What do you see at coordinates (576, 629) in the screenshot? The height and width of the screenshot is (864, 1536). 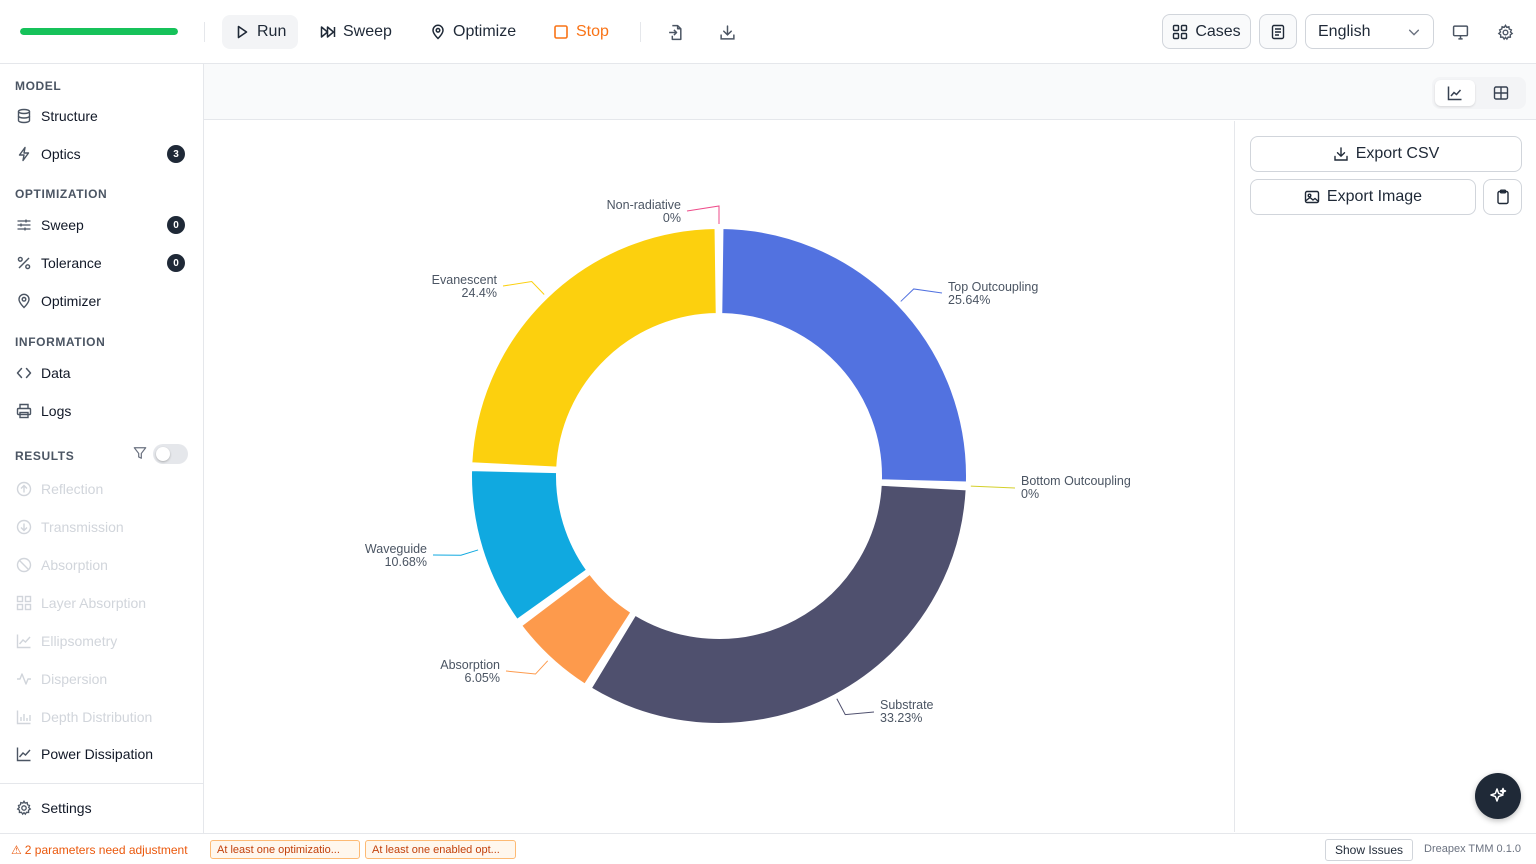 I see `slice-absorption` at bounding box center [576, 629].